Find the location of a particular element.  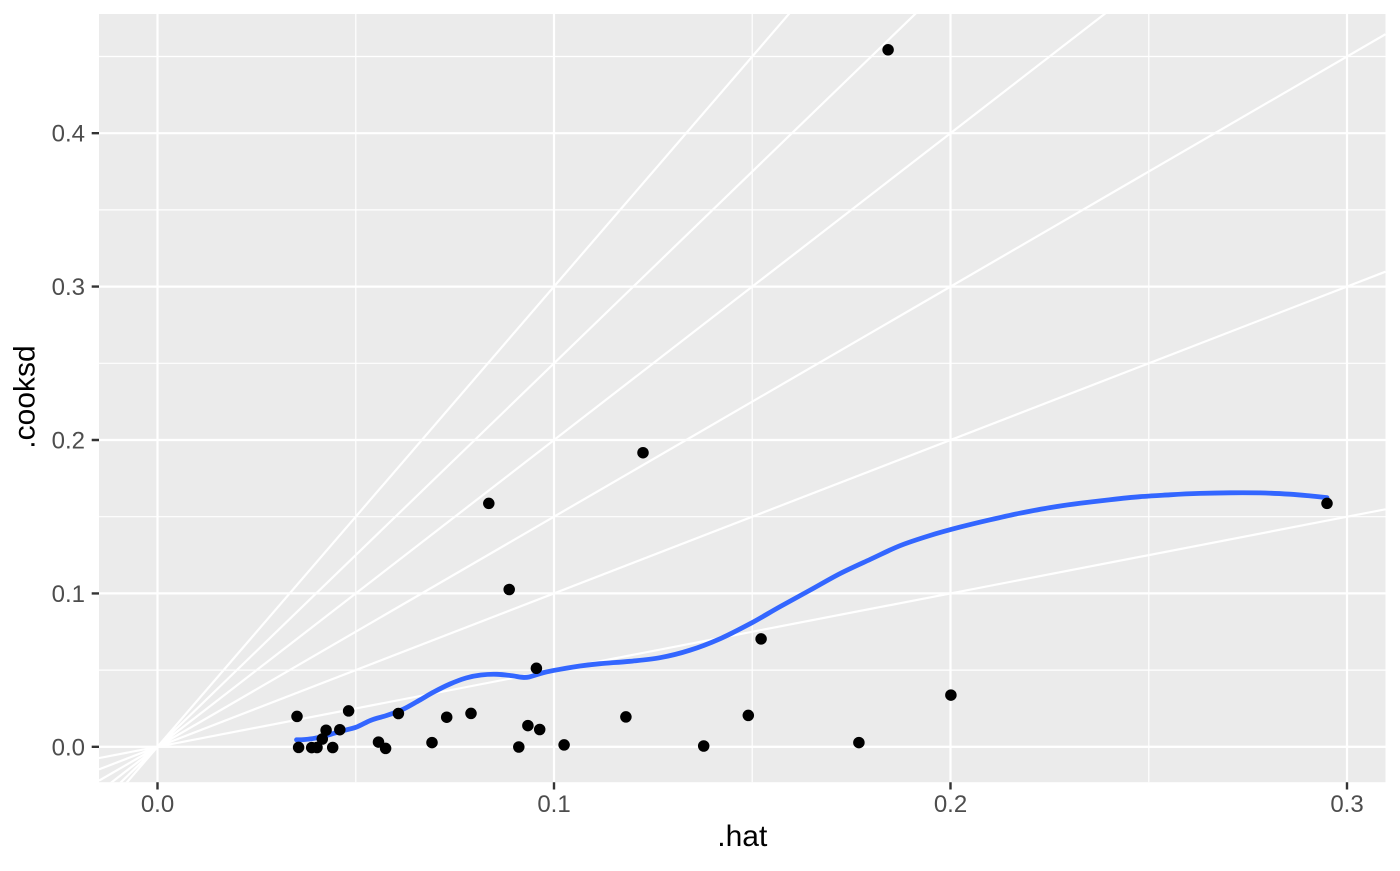

svg-text: .hat is located at coordinates (742, 836).